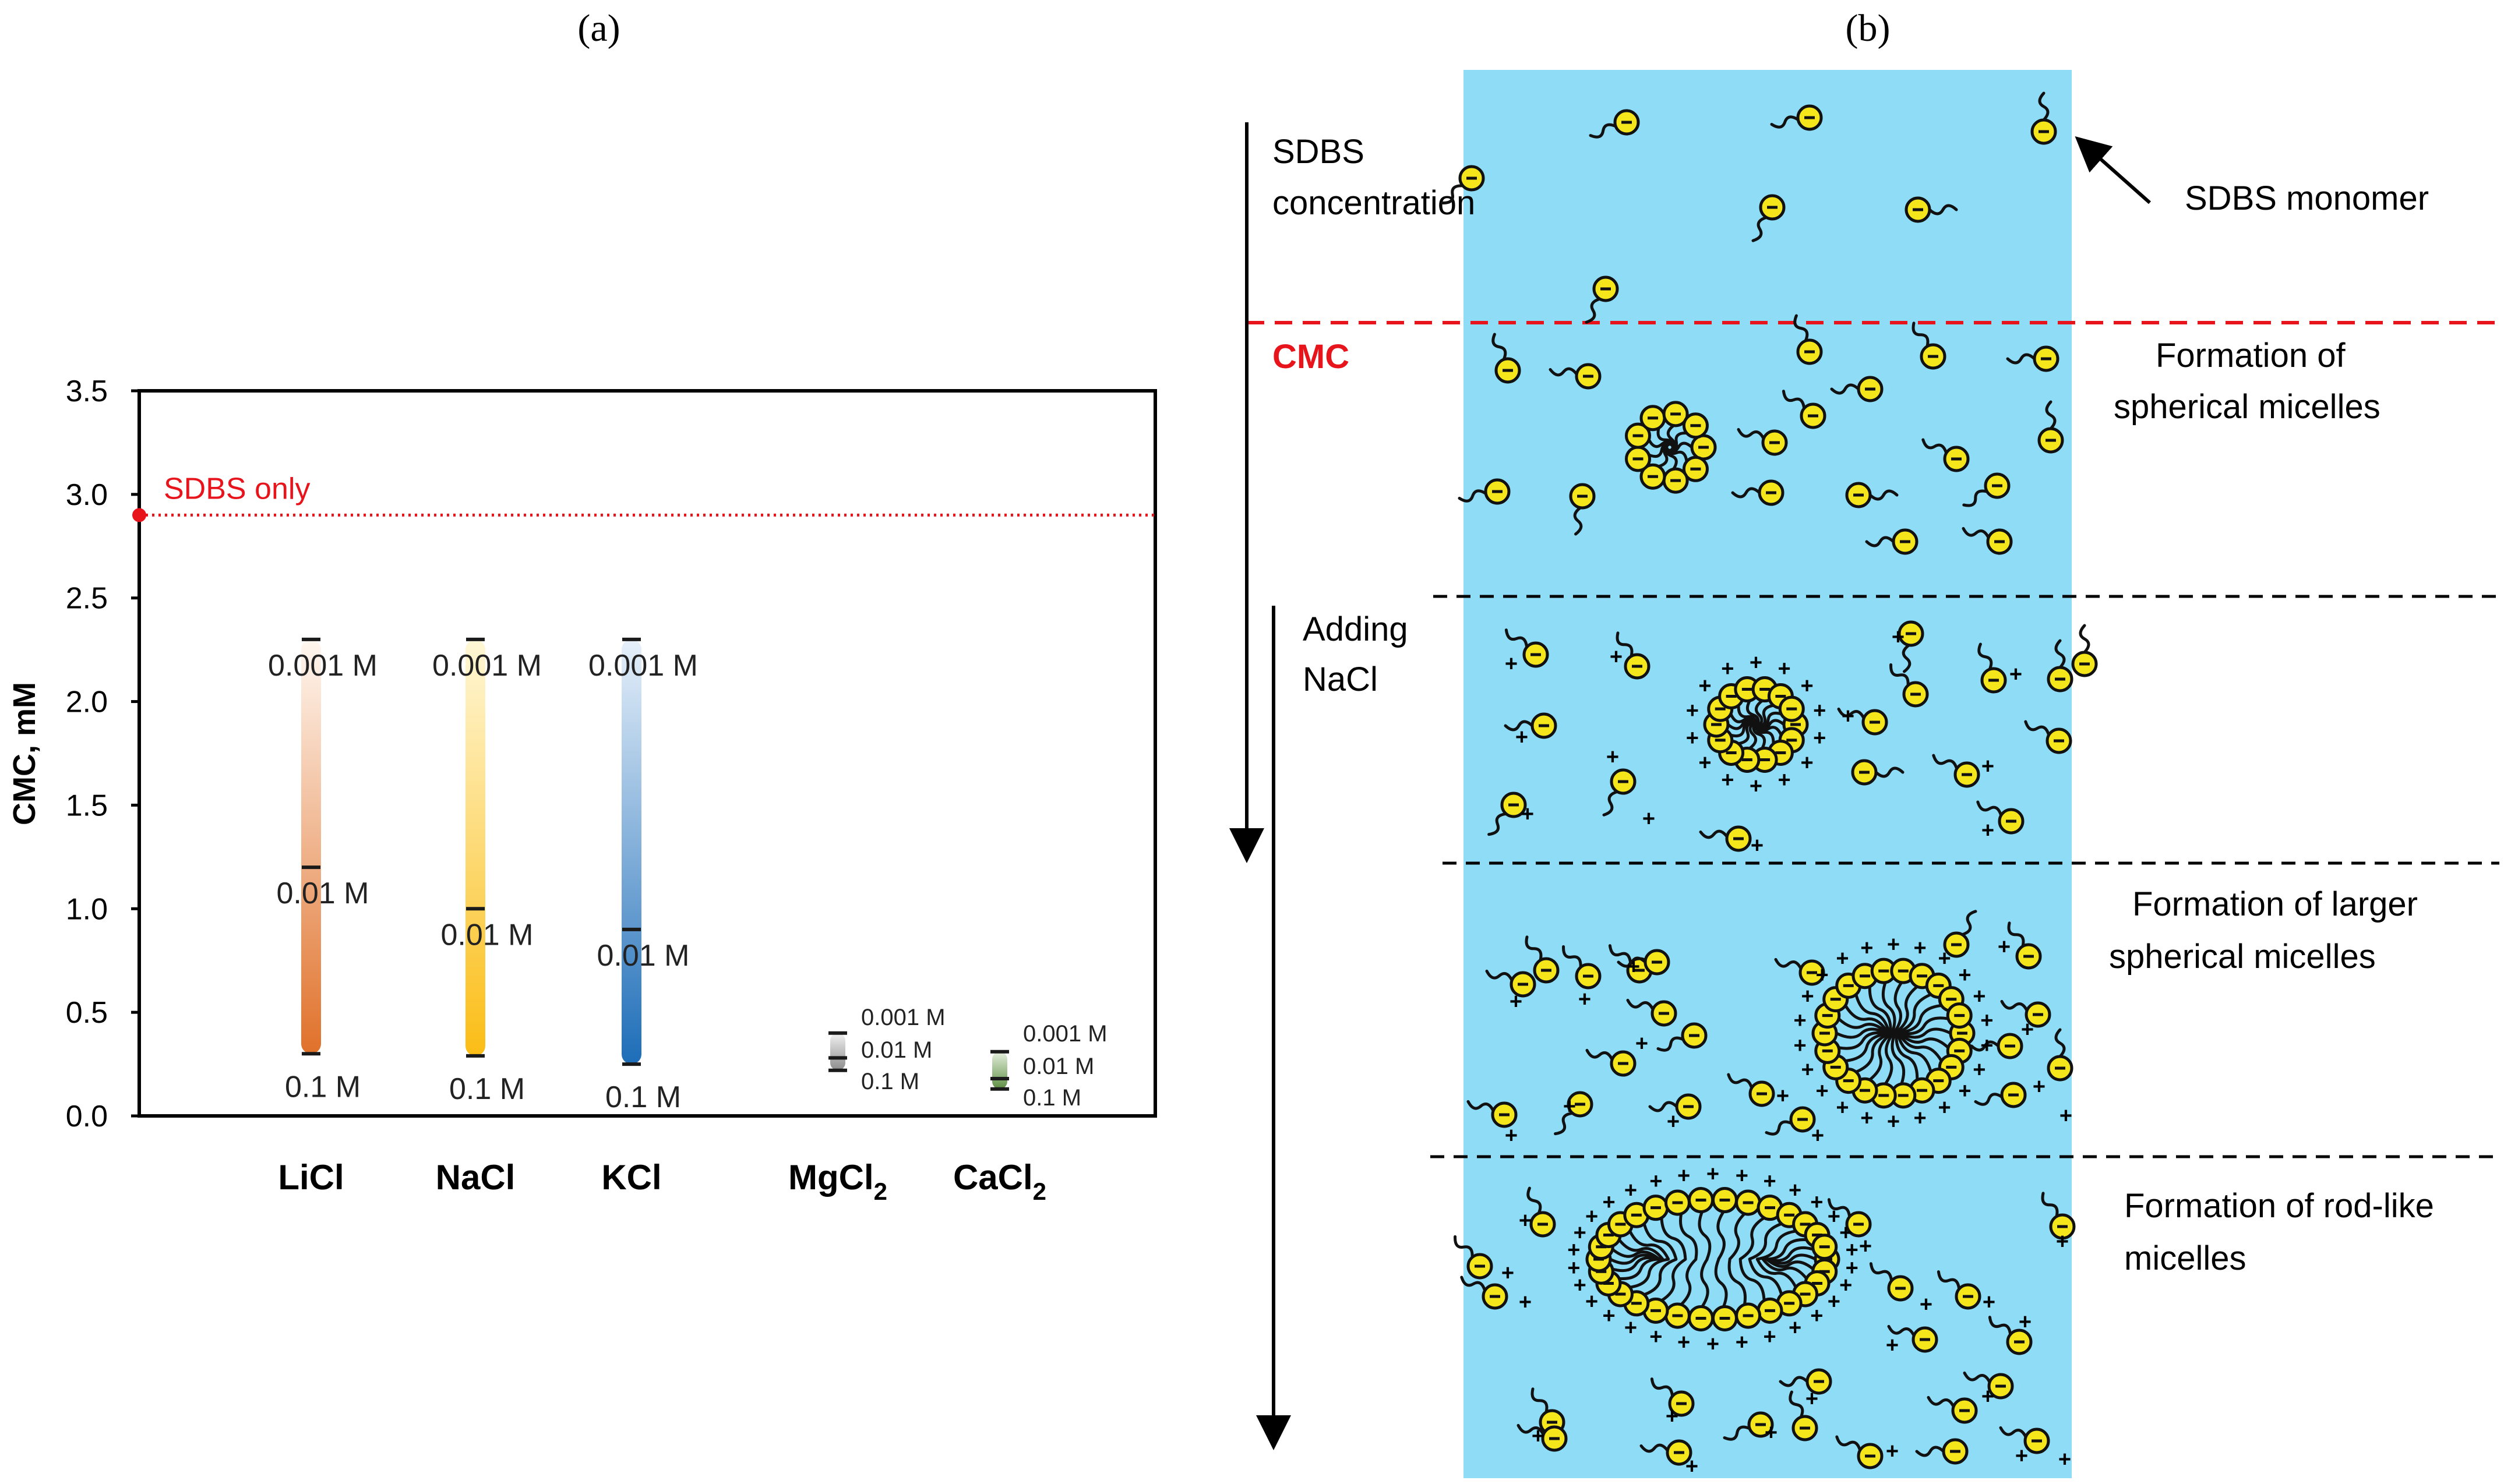 Image resolution: width=2511 pixels, height=1484 pixels. What do you see at coordinates (2251, 356) in the screenshot?
I see `stage-1-label-line-1: Formation of` at bounding box center [2251, 356].